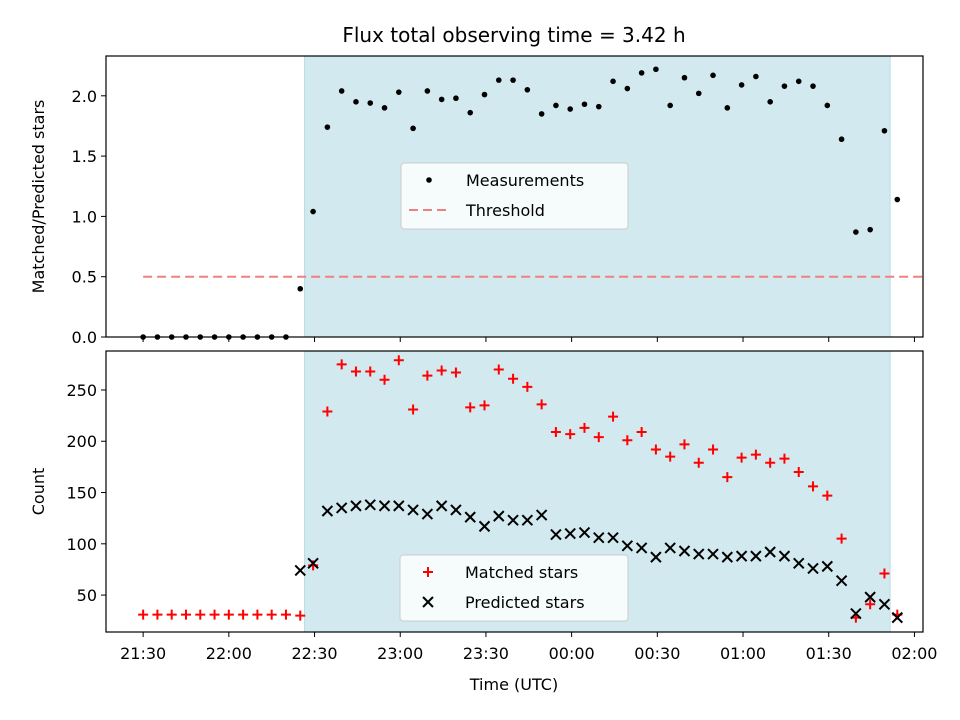  Describe the element at coordinates (143, 653) in the screenshot. I see `x-tick-label: 21:30` at that location.